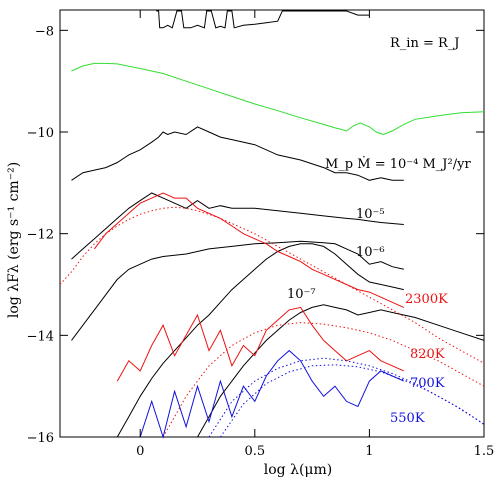 This screenshot has width=498, height=502. What do you see at coordinates (370, 214) in the screenshot?
I see `acc5-annotation: 10⁻⁵` at bounding box center [370, 214].